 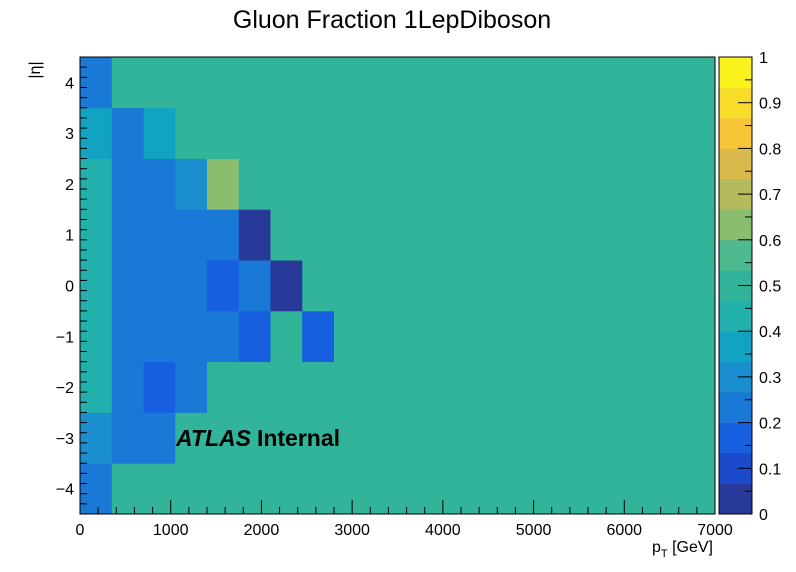 What do you see at coordinates (770, 424) in the screenshot?
I see `colorbar-tick-label: 0.2` at bounding box center [770, 424].